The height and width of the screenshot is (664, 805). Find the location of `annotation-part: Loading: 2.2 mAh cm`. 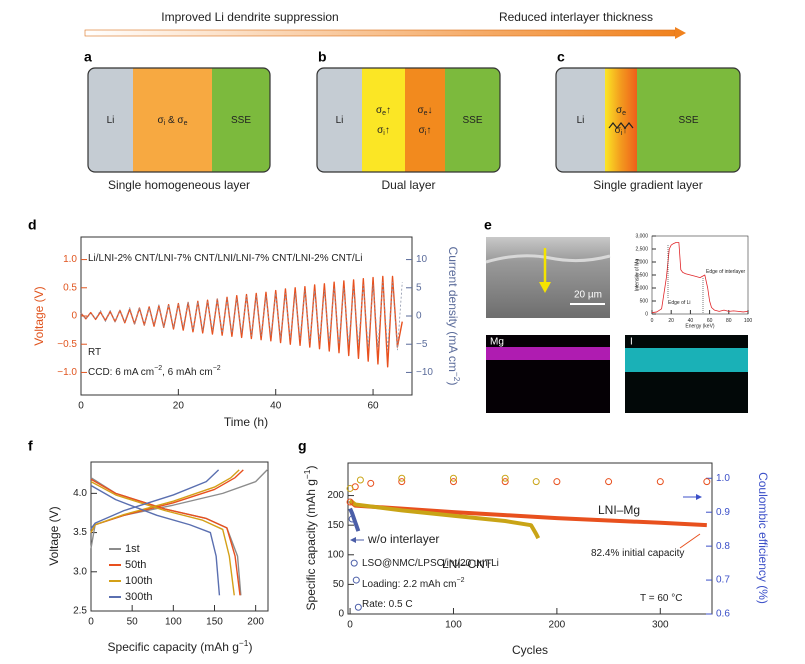

annotation-part: Loading: 2.2 mAh cm is located at coordinates (409, 584).